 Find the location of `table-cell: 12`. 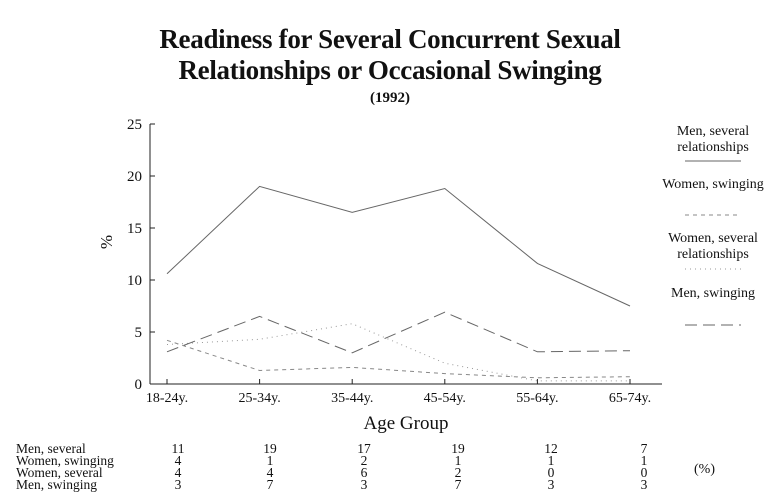

table-cell: 12 is located at coordinates (551, 448).